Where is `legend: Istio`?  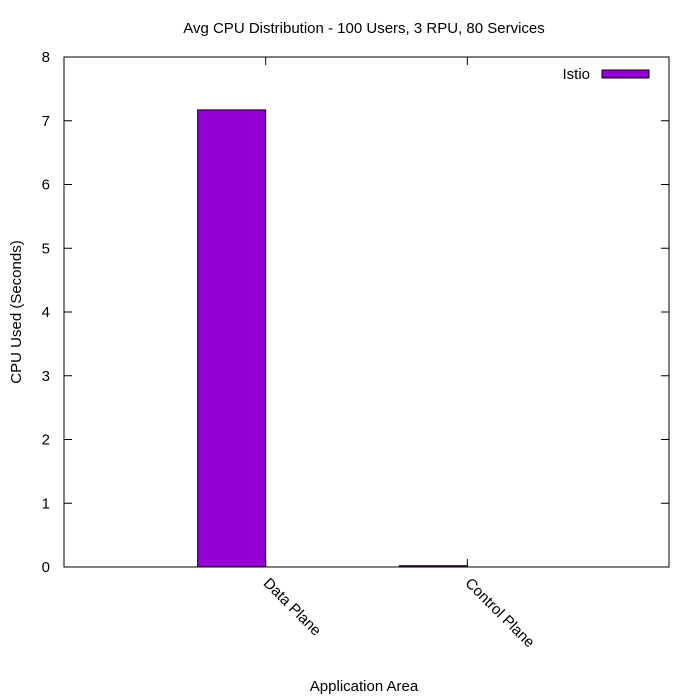 legend: Istio is located at coordinates (606, 74).